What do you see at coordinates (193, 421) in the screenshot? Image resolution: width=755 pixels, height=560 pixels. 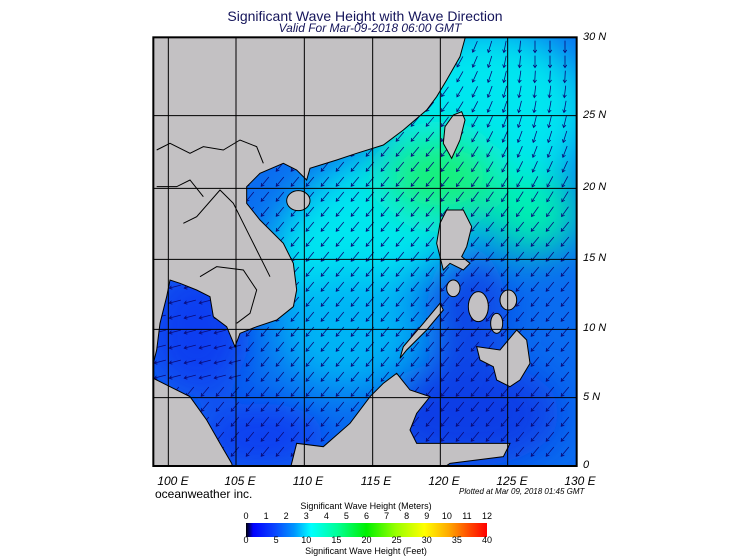 I see `land-malay-peninsula` at bounding box center [193, 421].